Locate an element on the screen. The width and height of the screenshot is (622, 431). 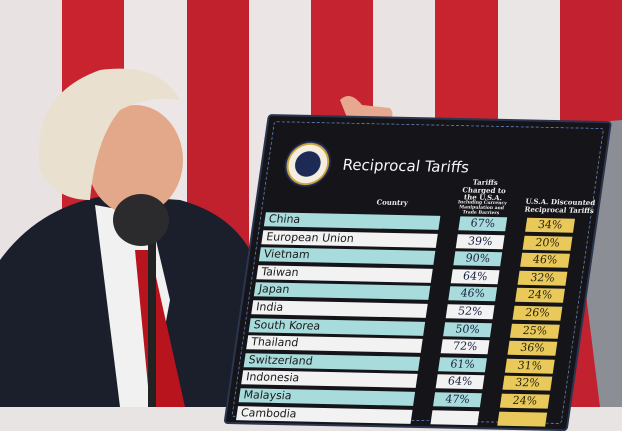
charged-cell: 61% is located at coordinates (462, 365).